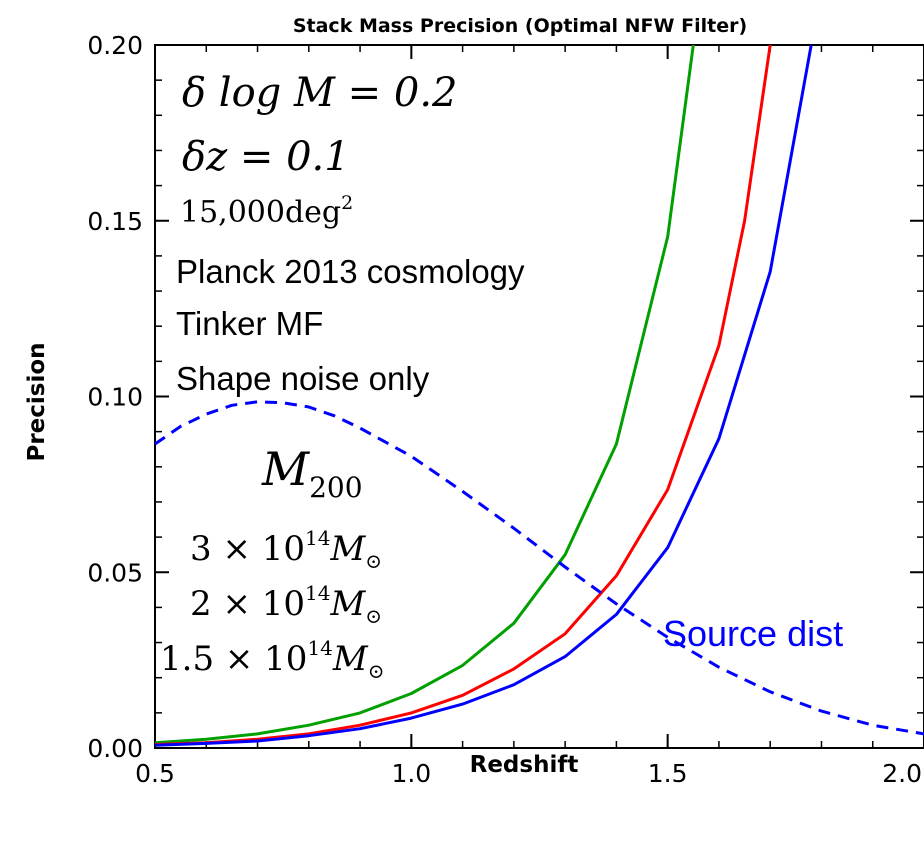 The image size is (924, 859). Describe the element at coordinates (335, 487) in the screenshot. I see `mass-header-sub: 200` at that location.